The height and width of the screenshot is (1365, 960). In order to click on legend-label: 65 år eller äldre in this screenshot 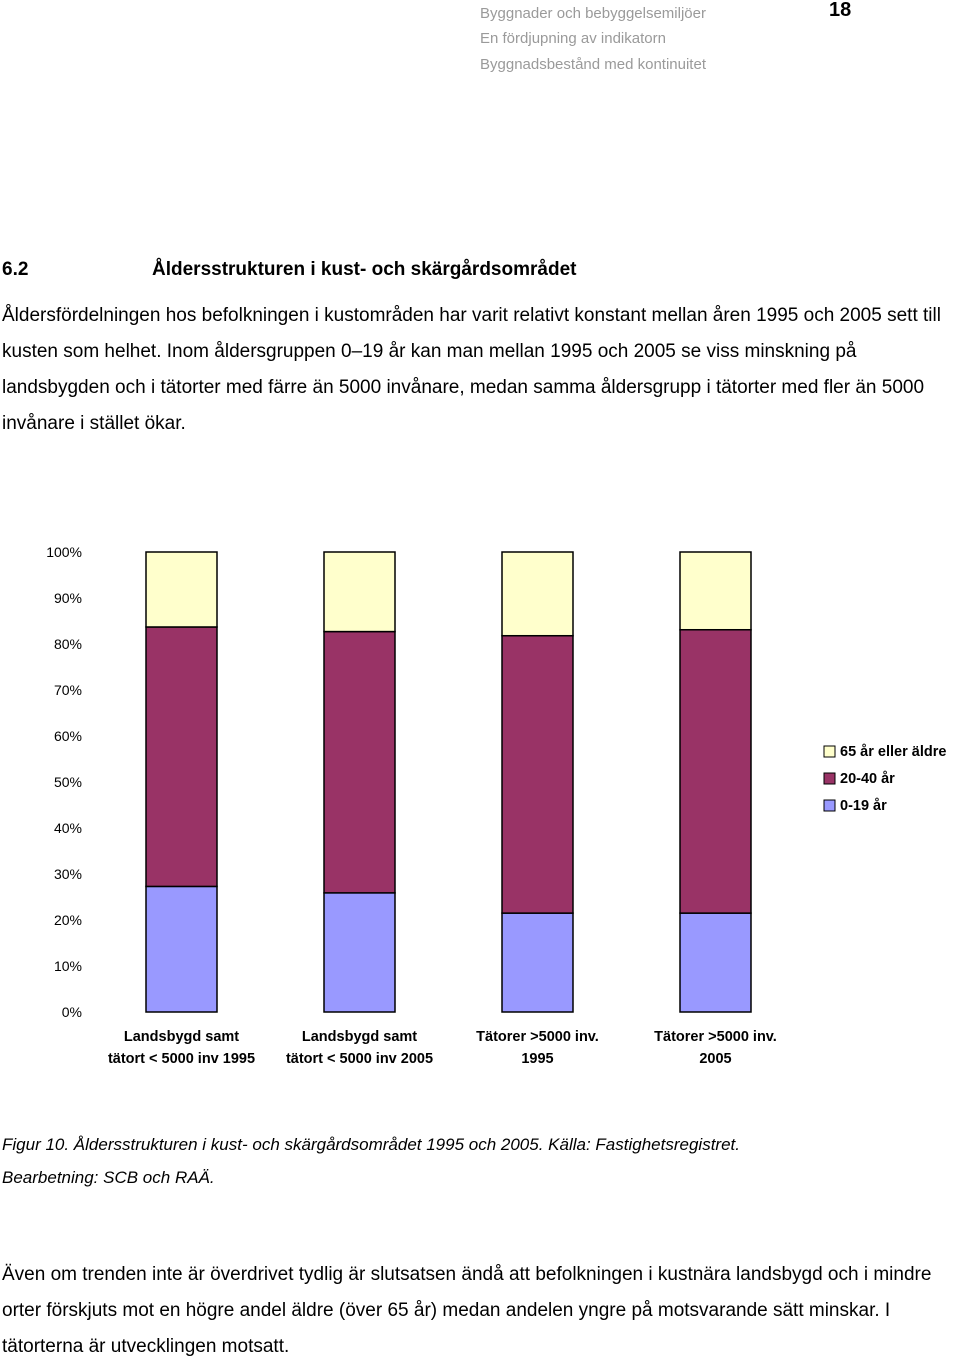, I will do `click(893, 752)`.